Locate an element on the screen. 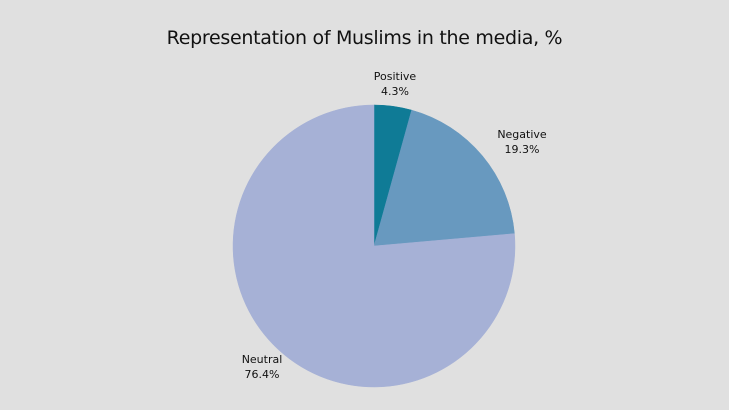  slice-value-negative: 19.3% is located at coordinates (522, 149).